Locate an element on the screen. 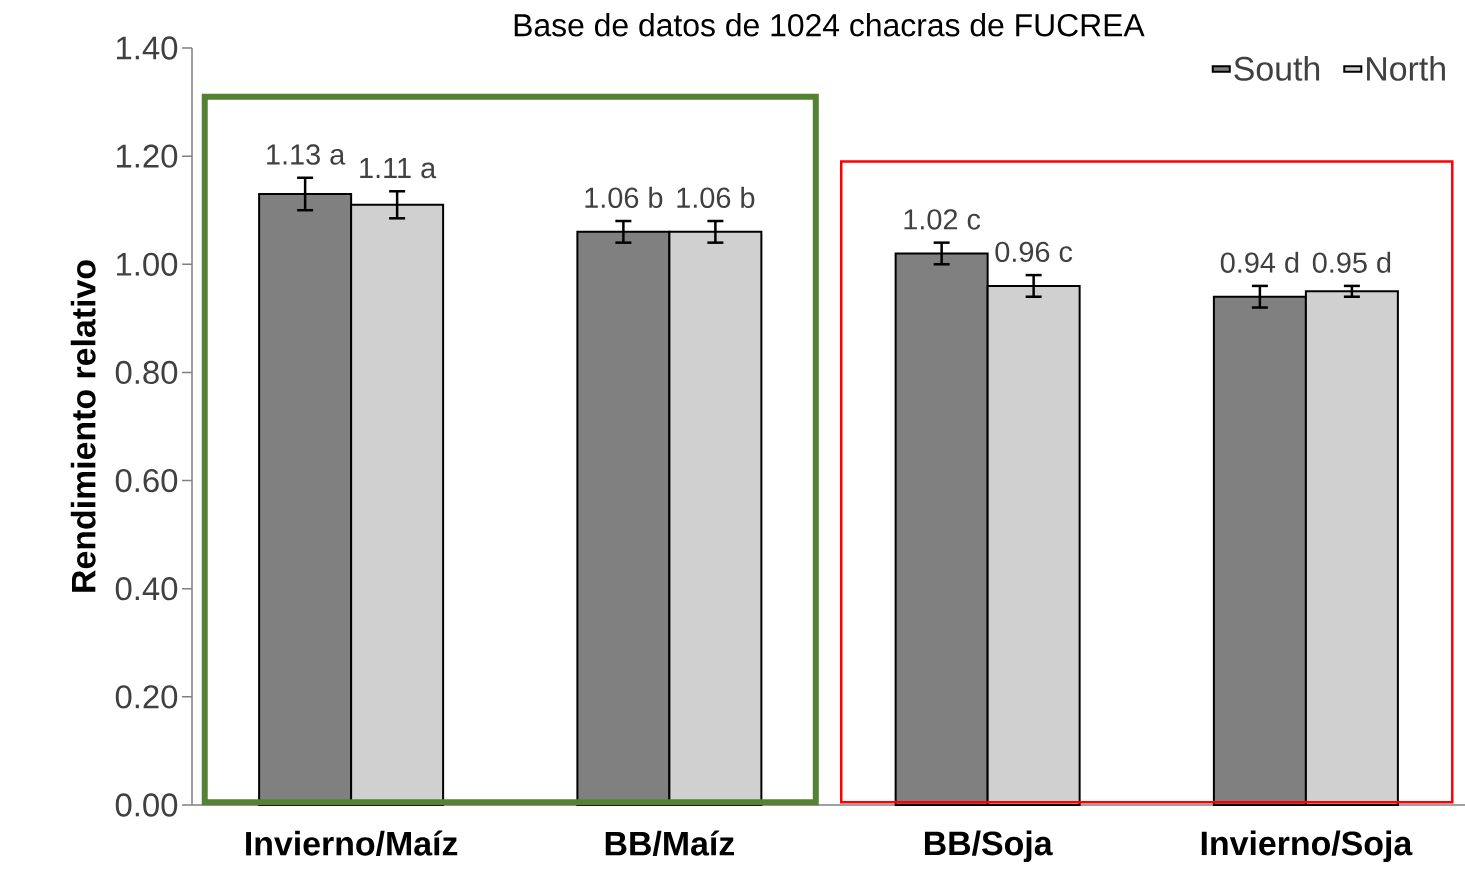 The width and height of the screenshot is (1465, 885). x-tick-label: BB/Maíz is located at coordinates (670, 843).